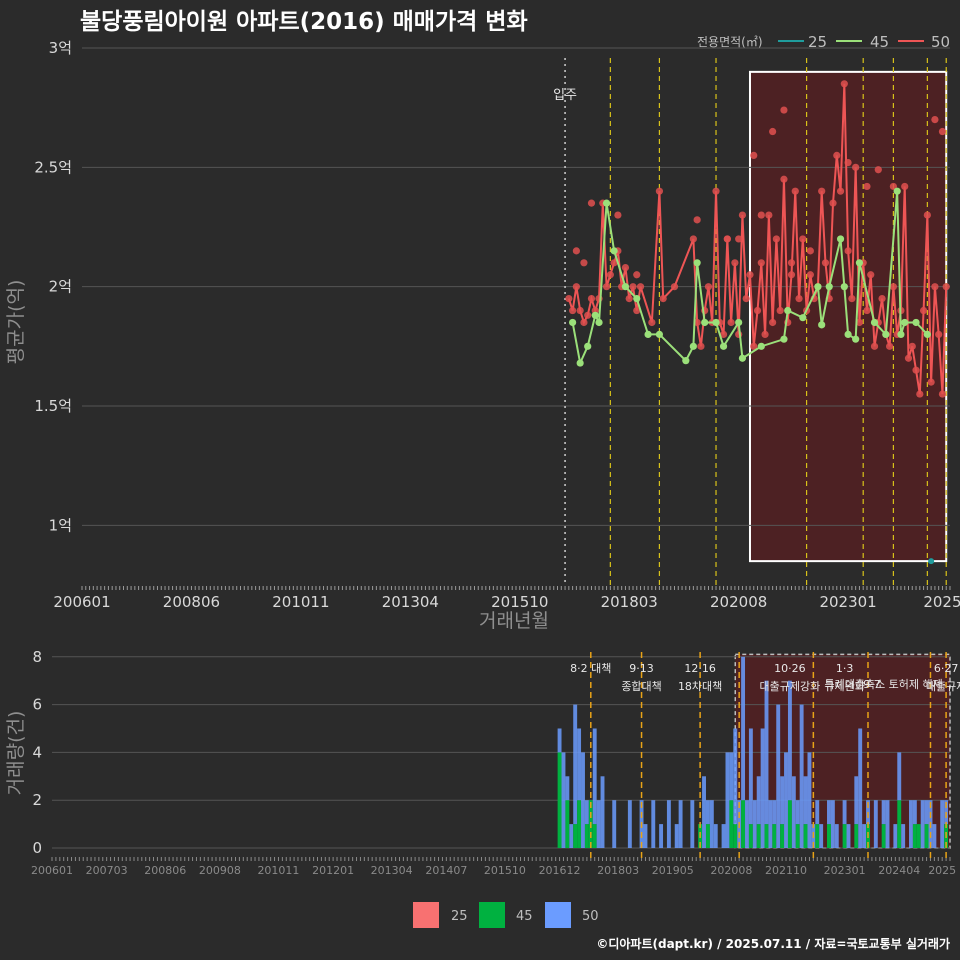 The width and height of the screenshot is (960, 960). What do you see at coordinates (872, 684) in the screenshot?
I see `policy-label-name: 9·7` at bounding box center [872, 684].